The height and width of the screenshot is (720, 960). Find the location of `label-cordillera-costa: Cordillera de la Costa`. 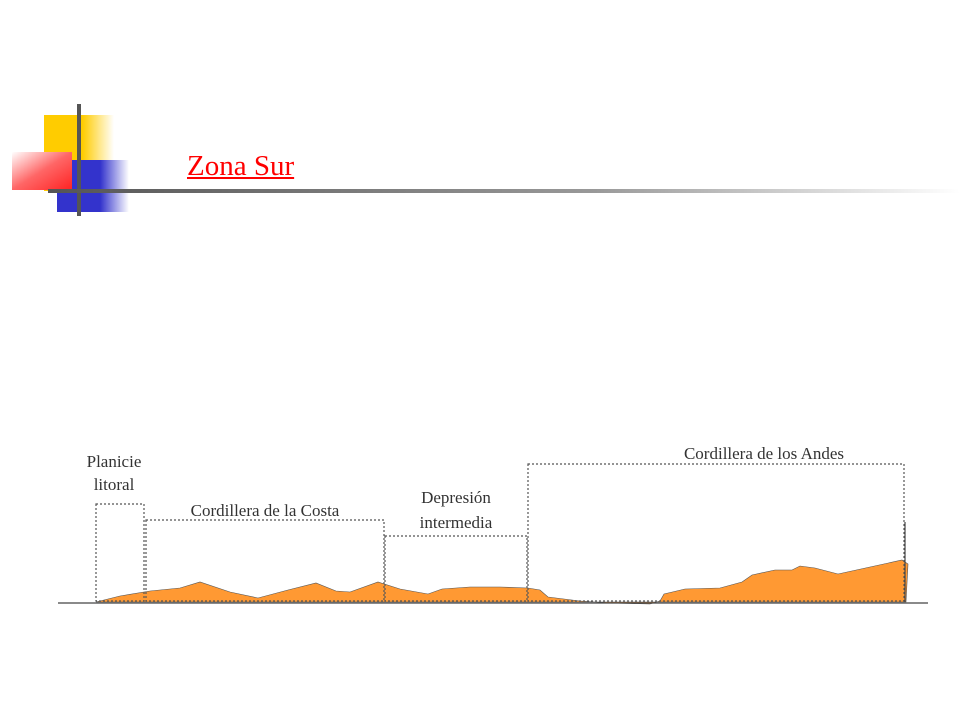

label-cordillera-costa: Cordillera de la Costa is located at coordinates (265, 510).